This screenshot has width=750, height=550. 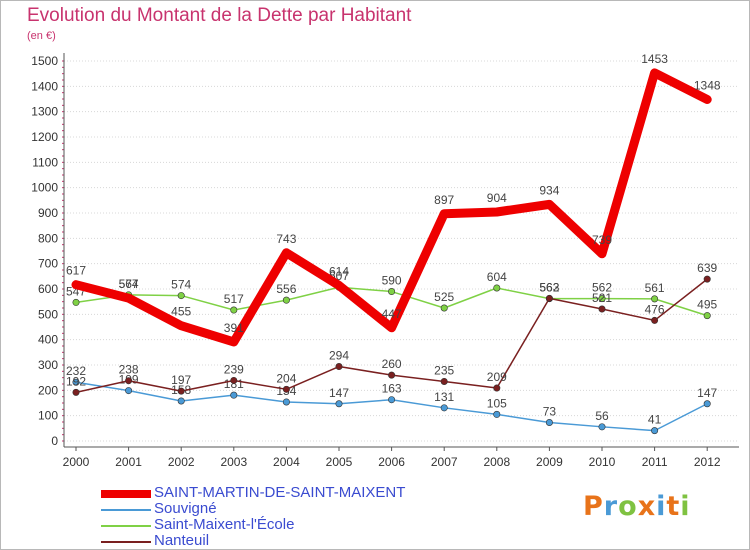 What do you see at coordinates (286, 289) in the screenshot?
I see `data-label: 556` at bounding box center [286, 289].